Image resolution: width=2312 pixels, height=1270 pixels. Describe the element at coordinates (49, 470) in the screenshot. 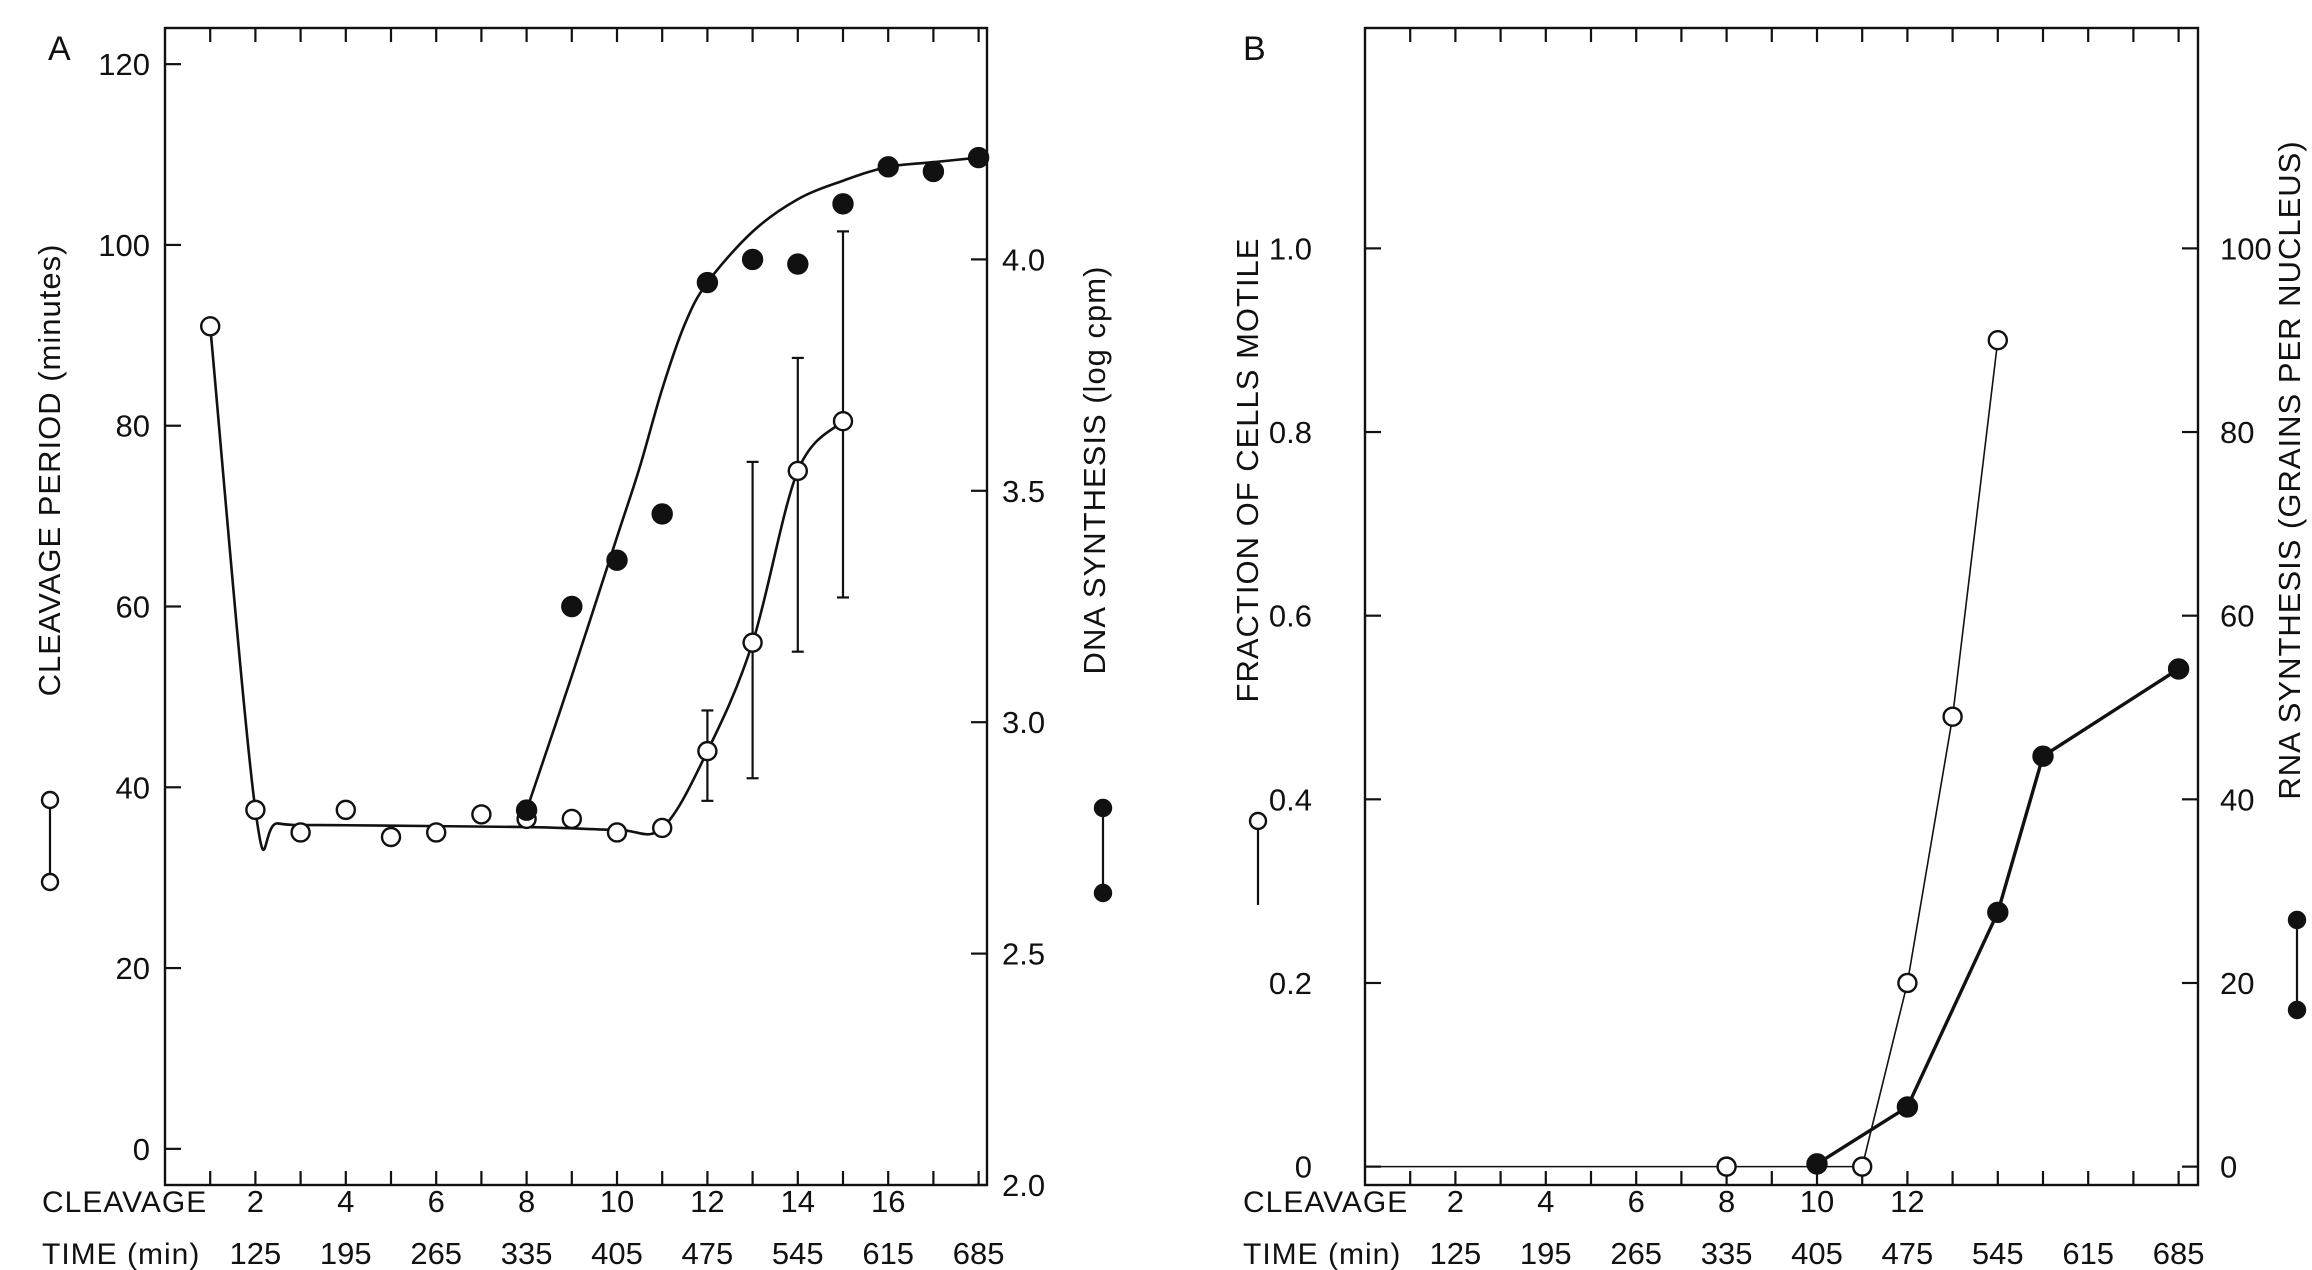

I see `left-axis-title: CLEAVAGE PERIOD (minutes)` at that location.